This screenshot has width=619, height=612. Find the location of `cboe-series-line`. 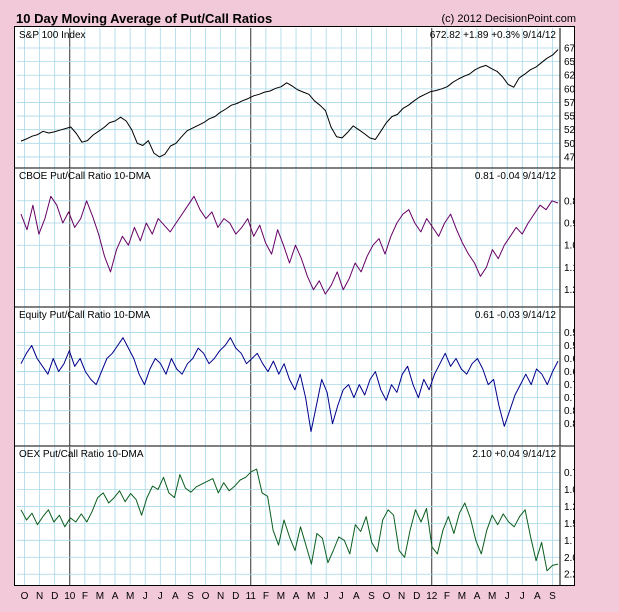

cboe-series-line is located at coordinates (289, 245).